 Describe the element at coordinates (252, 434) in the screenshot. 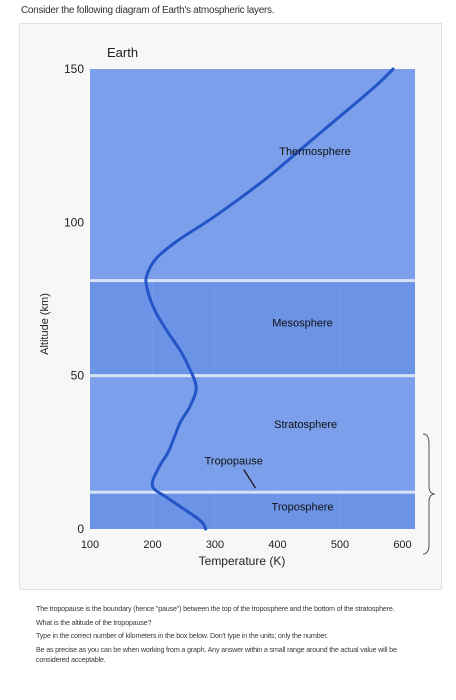

I see `layer-band` at that location.